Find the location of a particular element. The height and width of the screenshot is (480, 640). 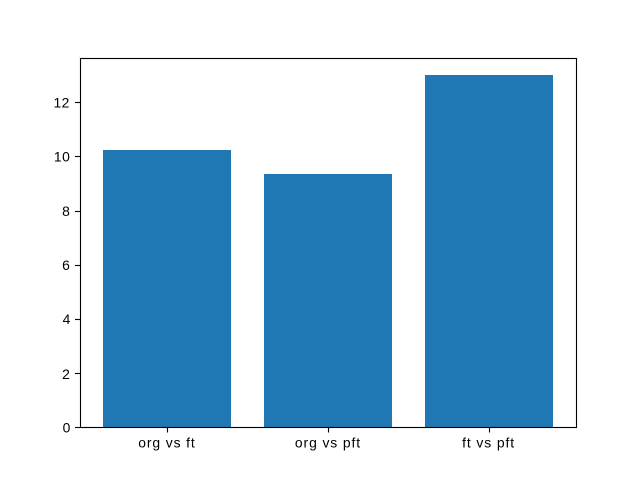

svg-text: 12 is located at coordinates (61, 103).